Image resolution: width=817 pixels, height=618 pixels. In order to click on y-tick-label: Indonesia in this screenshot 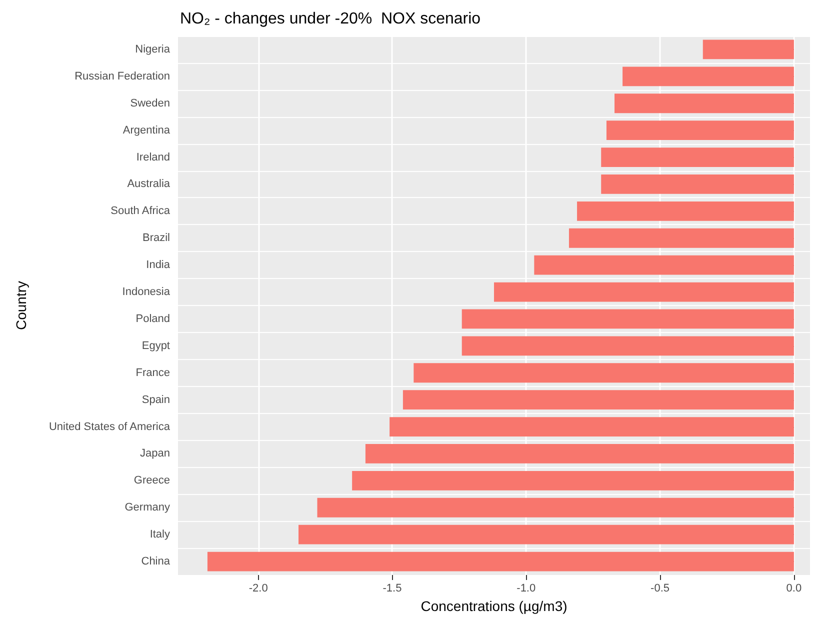, I will do `click(146, 292)`.